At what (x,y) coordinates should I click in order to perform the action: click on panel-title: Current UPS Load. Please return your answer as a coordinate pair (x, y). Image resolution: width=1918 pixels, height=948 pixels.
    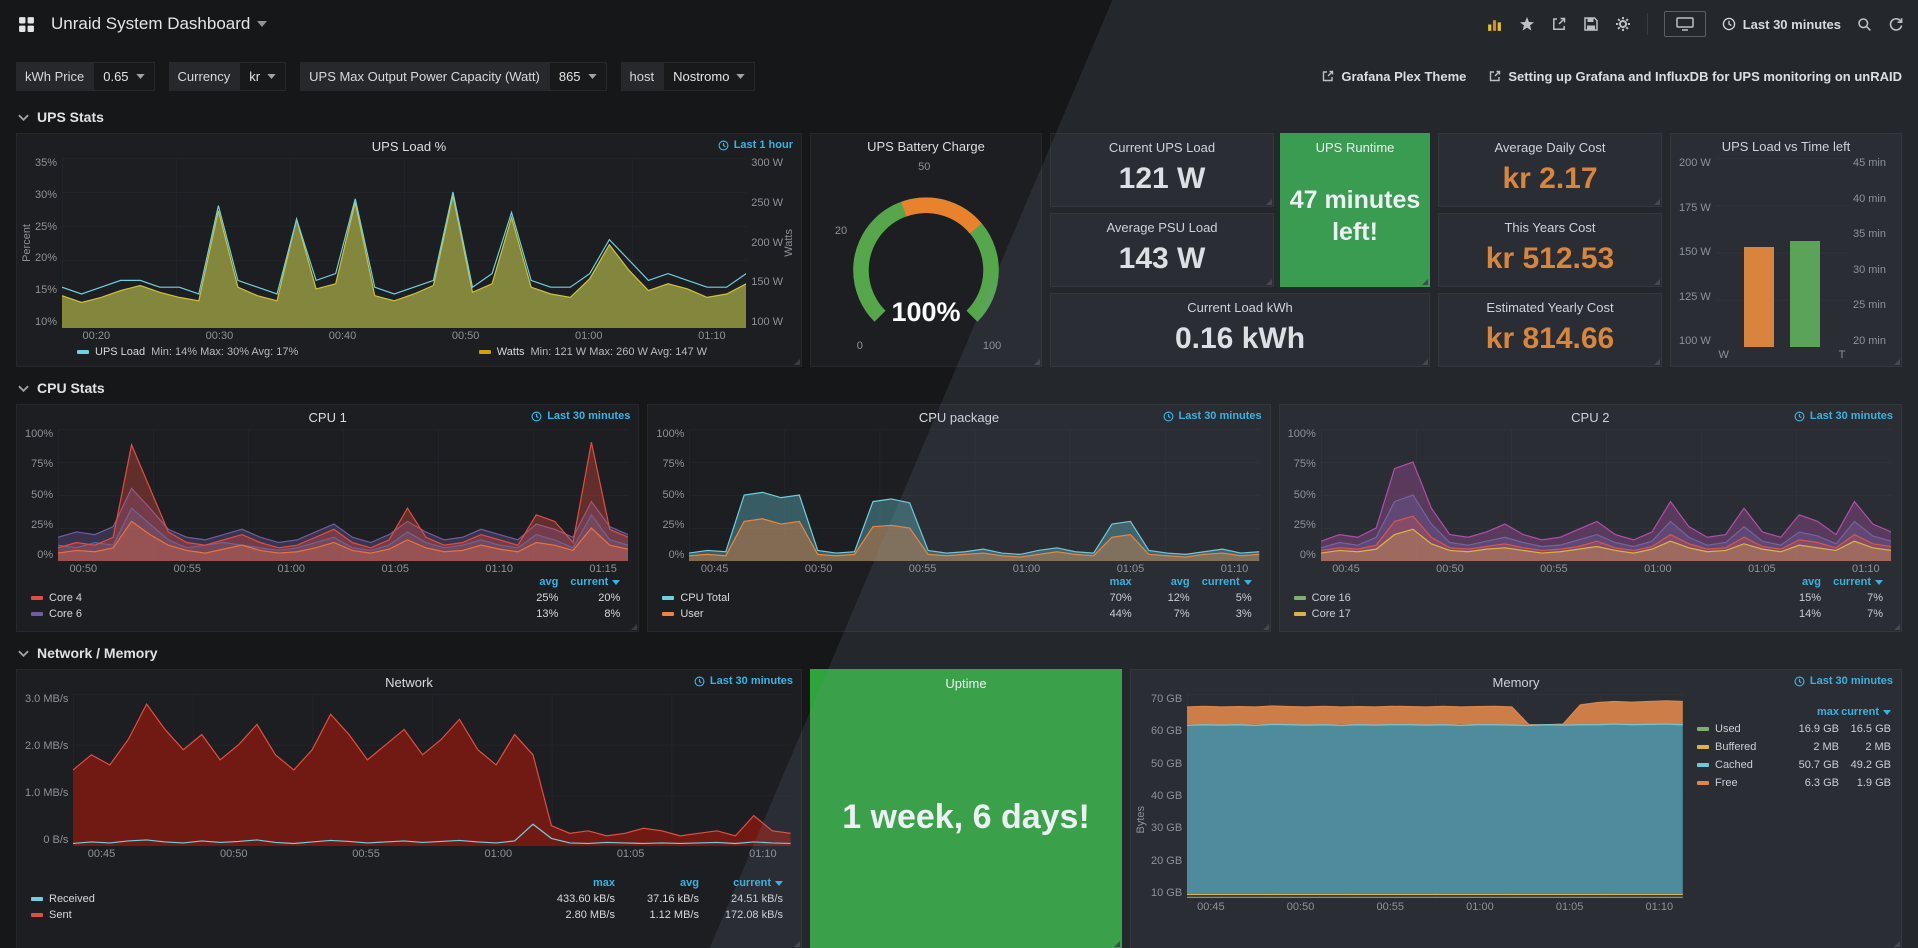
    Looking at the image, I should click on (1162, 147).